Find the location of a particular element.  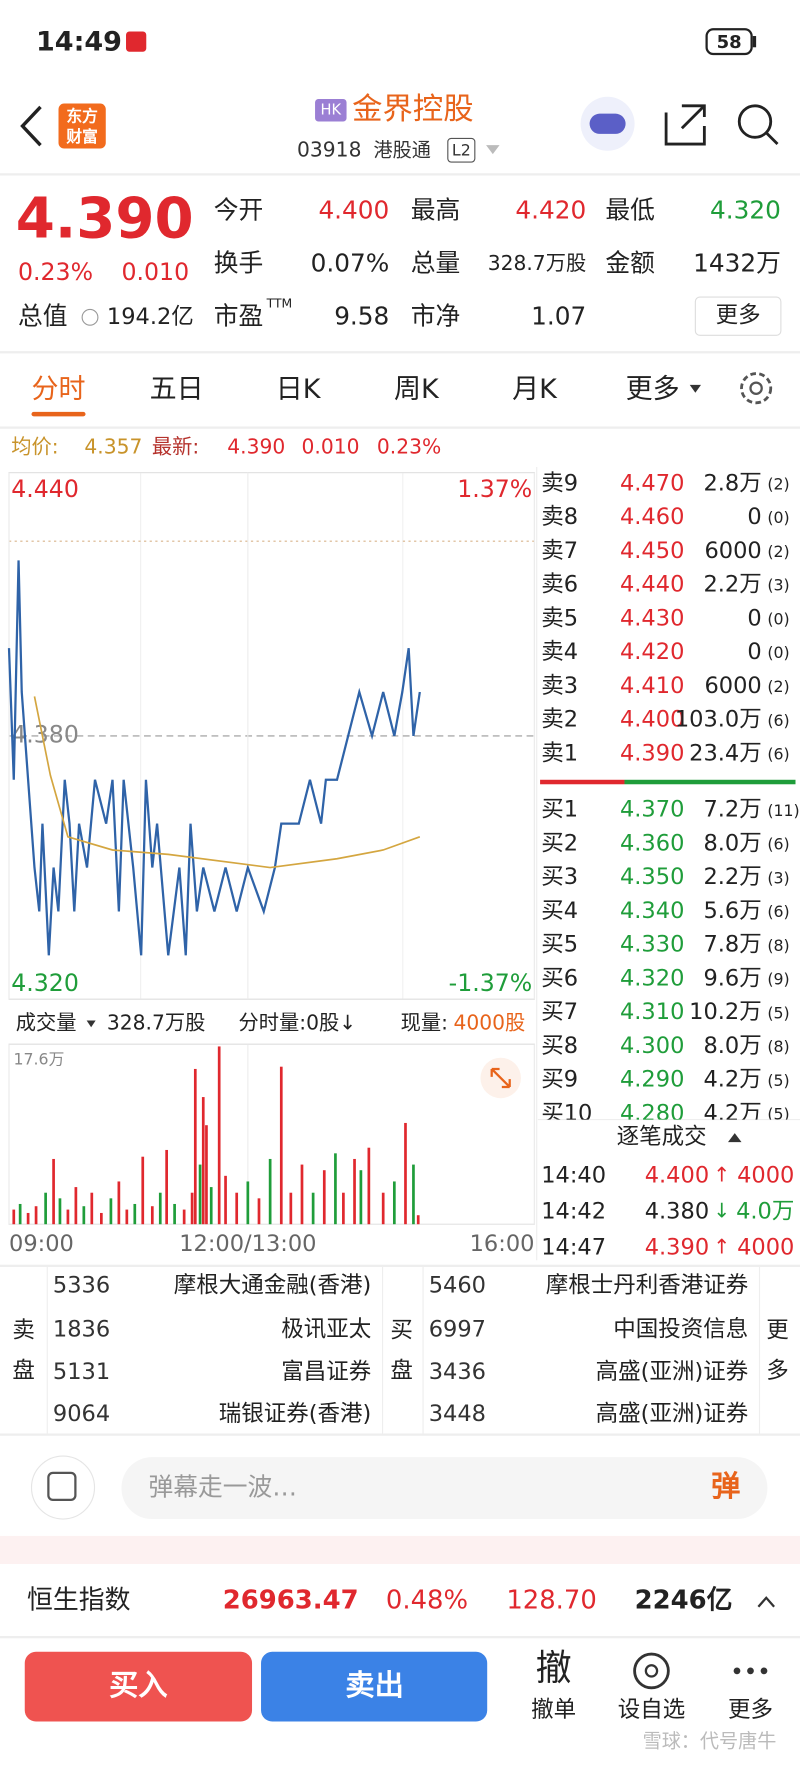

index-change-pct: 0.48% is located at coordinates (427, 1601).